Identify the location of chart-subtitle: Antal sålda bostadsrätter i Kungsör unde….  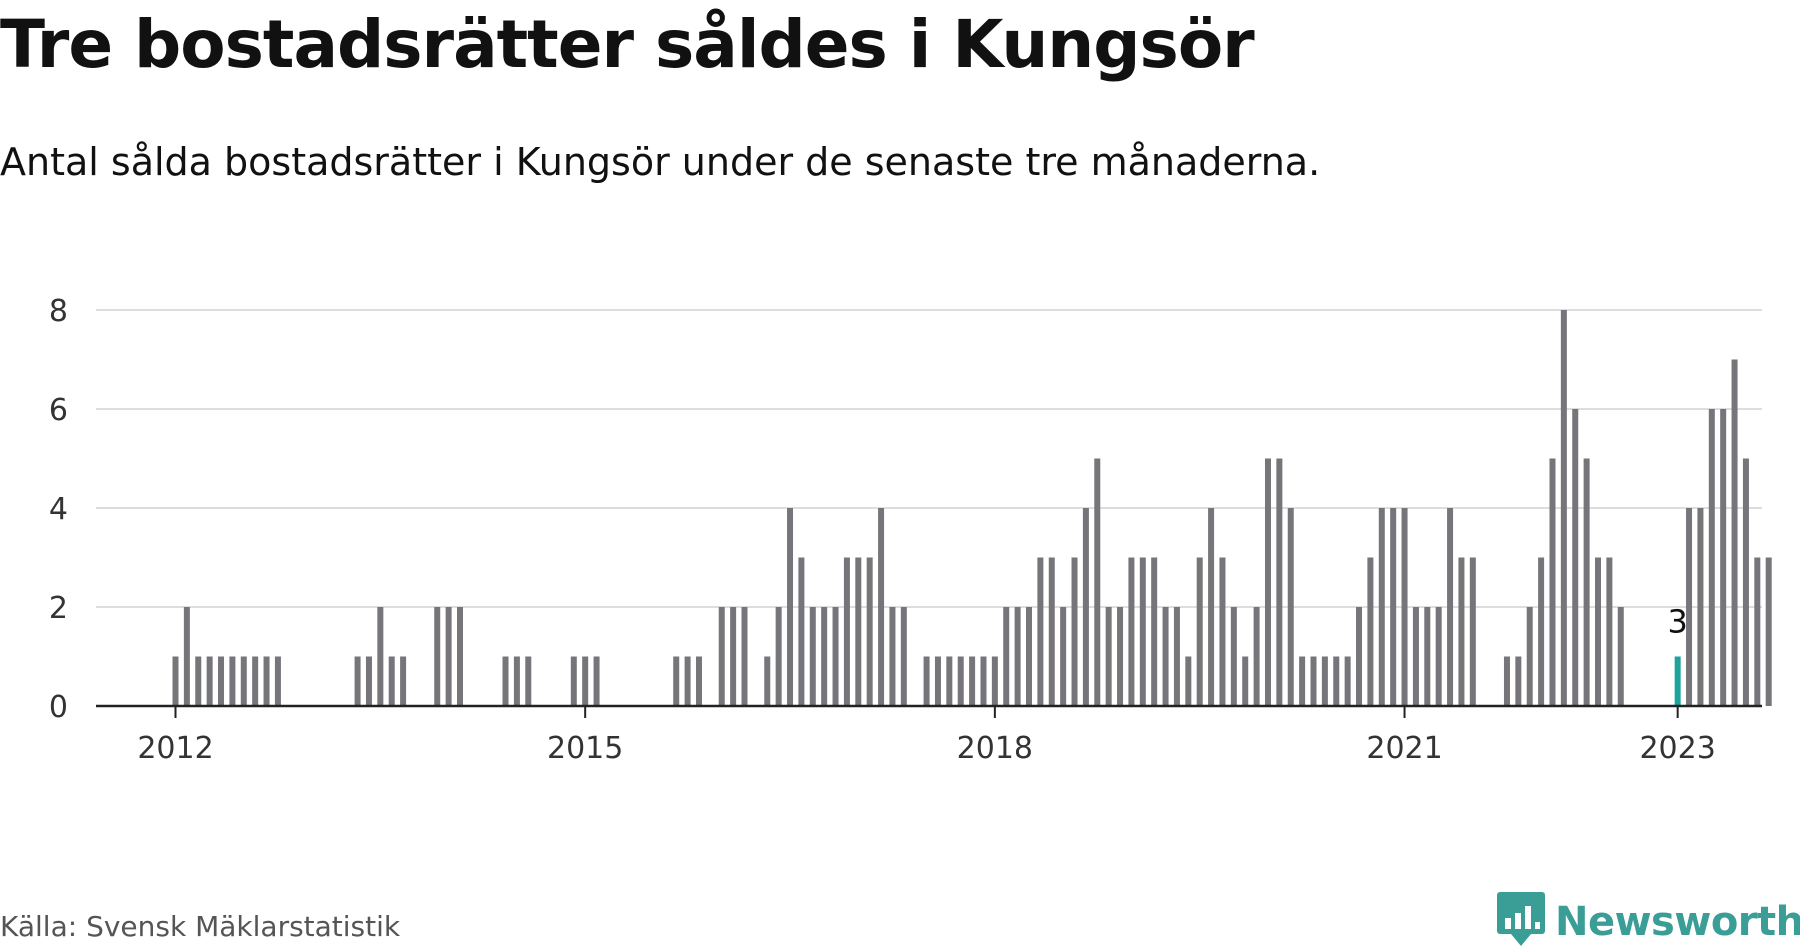
(660, 162).